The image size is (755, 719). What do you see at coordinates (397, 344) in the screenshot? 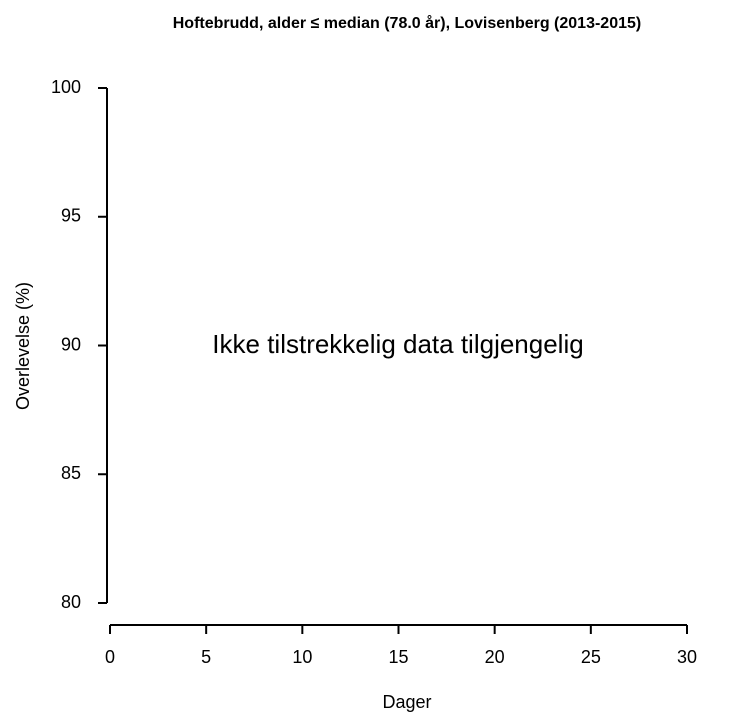
I see `annotation: Ikke tilstrekkelig data tilgjengelig` at bounding box center [397, 344].